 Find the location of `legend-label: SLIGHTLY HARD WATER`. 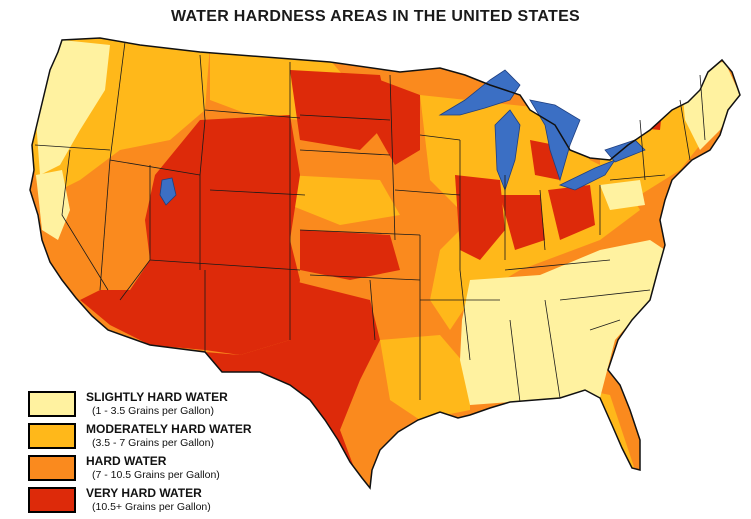

legend-label: SLIGHTLY HARD WATER is located at coordinates (157, 397).